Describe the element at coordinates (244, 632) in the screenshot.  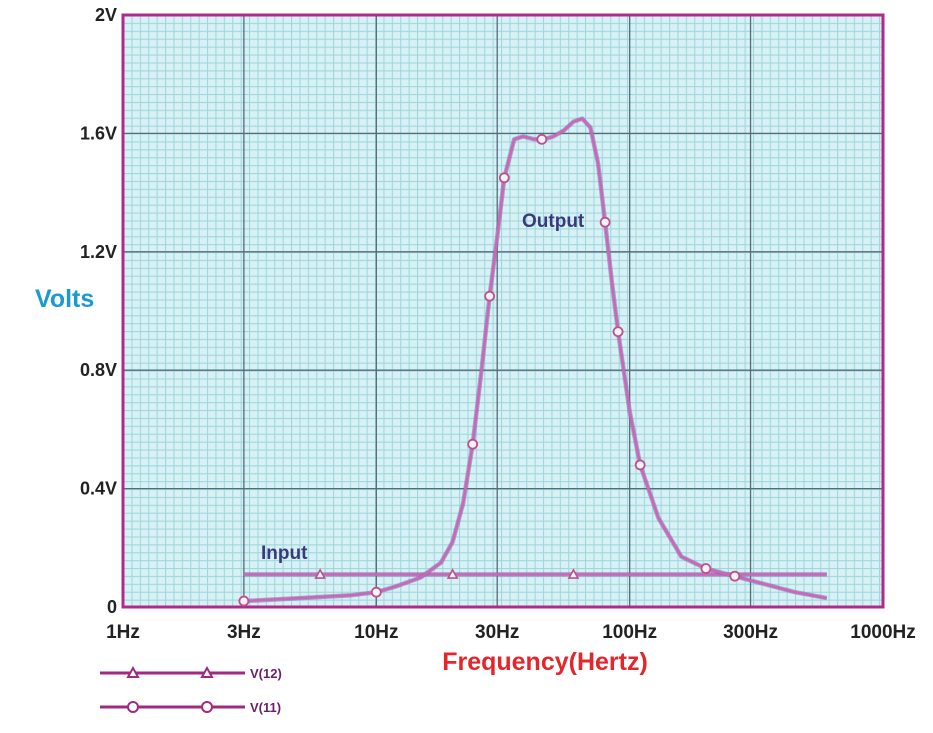
I see `x-tick-label: 3Hz` at that location.